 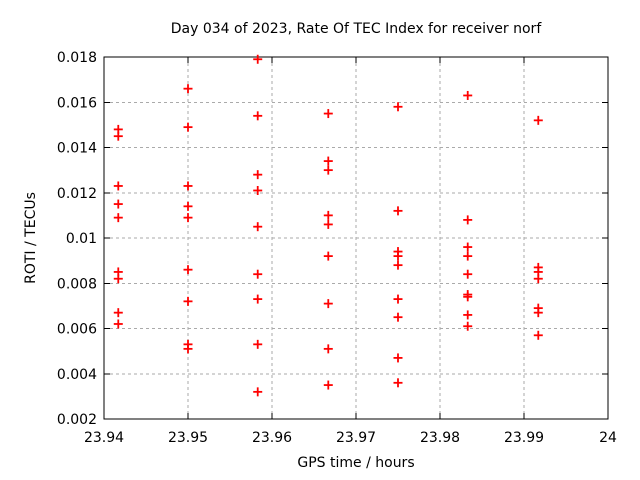 What do you see at coordinates (77, 375) in the screenshot?
I see `y-tick-label: 0.004` at bounding box center [77, 375].